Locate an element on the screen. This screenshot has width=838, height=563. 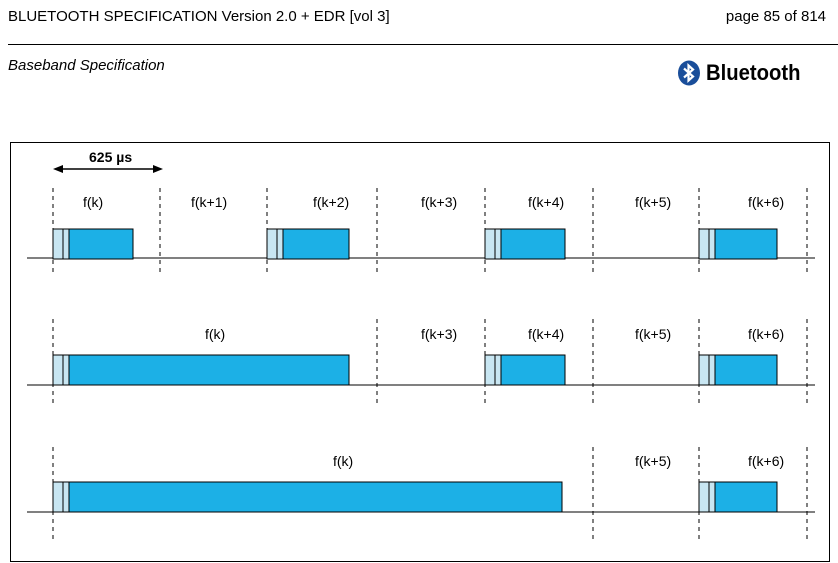
packet-three-slot is located at coordinates (201, 370).